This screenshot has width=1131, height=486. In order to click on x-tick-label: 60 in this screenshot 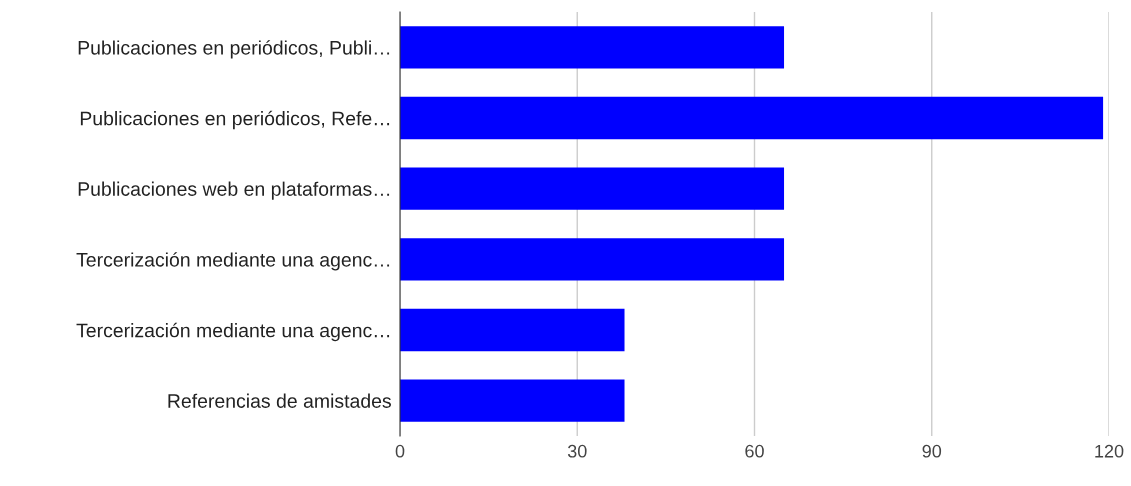, I will do `click(754, 451)`.